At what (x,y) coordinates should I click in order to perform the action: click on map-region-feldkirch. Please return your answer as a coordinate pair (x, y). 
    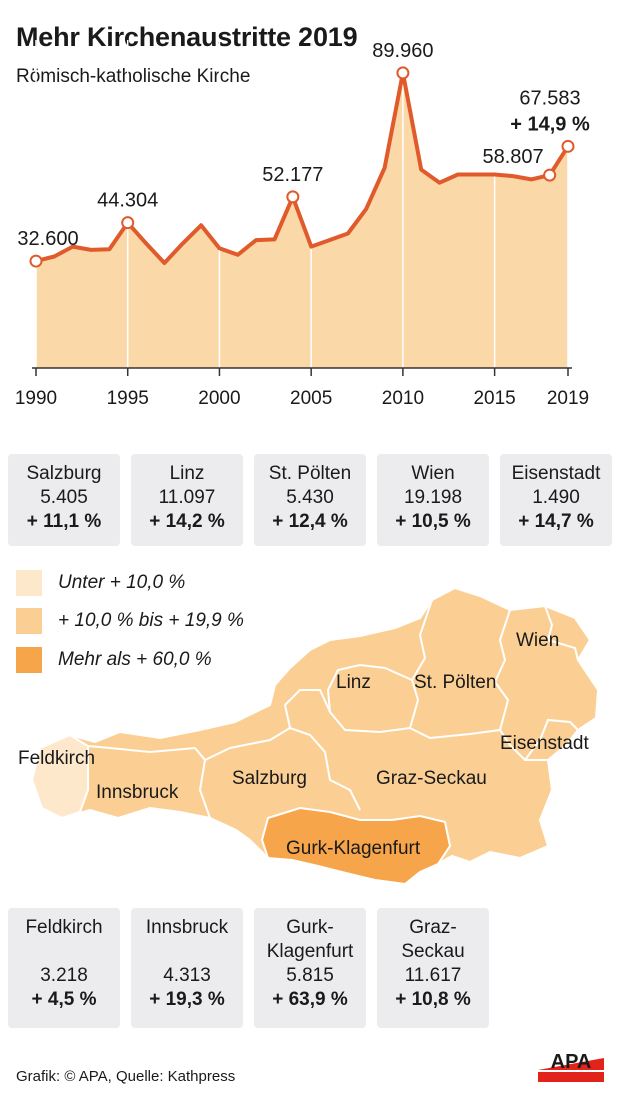
    Looking at the image, I should click on (59, 776).